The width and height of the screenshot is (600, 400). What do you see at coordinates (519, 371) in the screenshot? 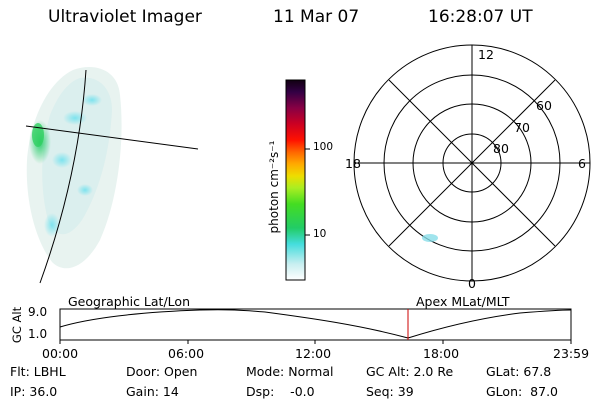
I see `glat-info: GLat: 67.8` at bounding box center [519, 371].